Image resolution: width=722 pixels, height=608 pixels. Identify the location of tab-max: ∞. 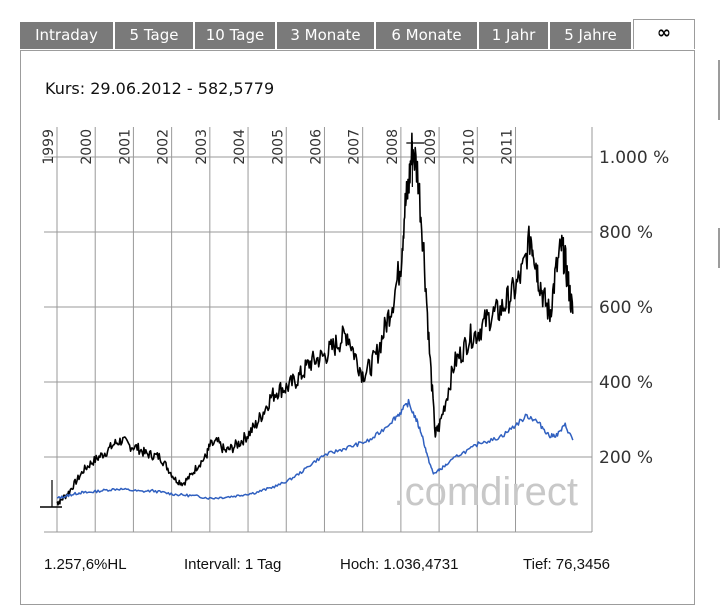
(664, 34).